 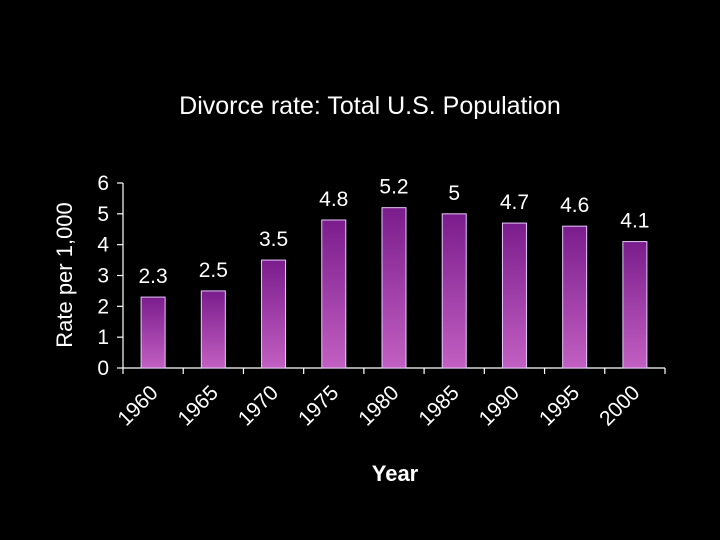 What do you see at coordinates (103, 276) in the screenshot?
I see `y-tick-label: 3` at bounding box center [103, 276].